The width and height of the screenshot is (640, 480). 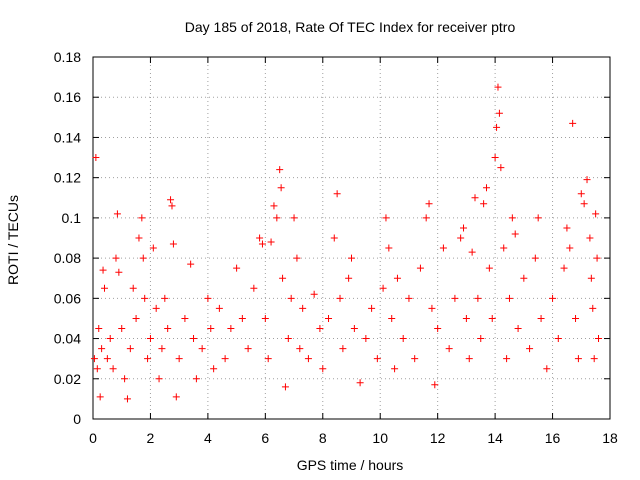 I want to click on x-tick-label: 16, so click(x=553, y=438).